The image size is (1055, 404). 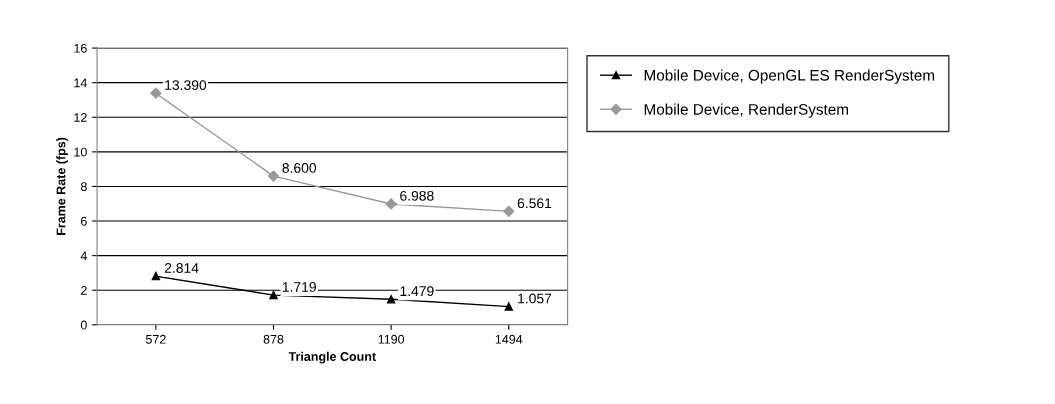 What do you see at coordinates (186, 85) in the screenshot?
I see `data-label: 13.390` at bounding box center [186, 85].